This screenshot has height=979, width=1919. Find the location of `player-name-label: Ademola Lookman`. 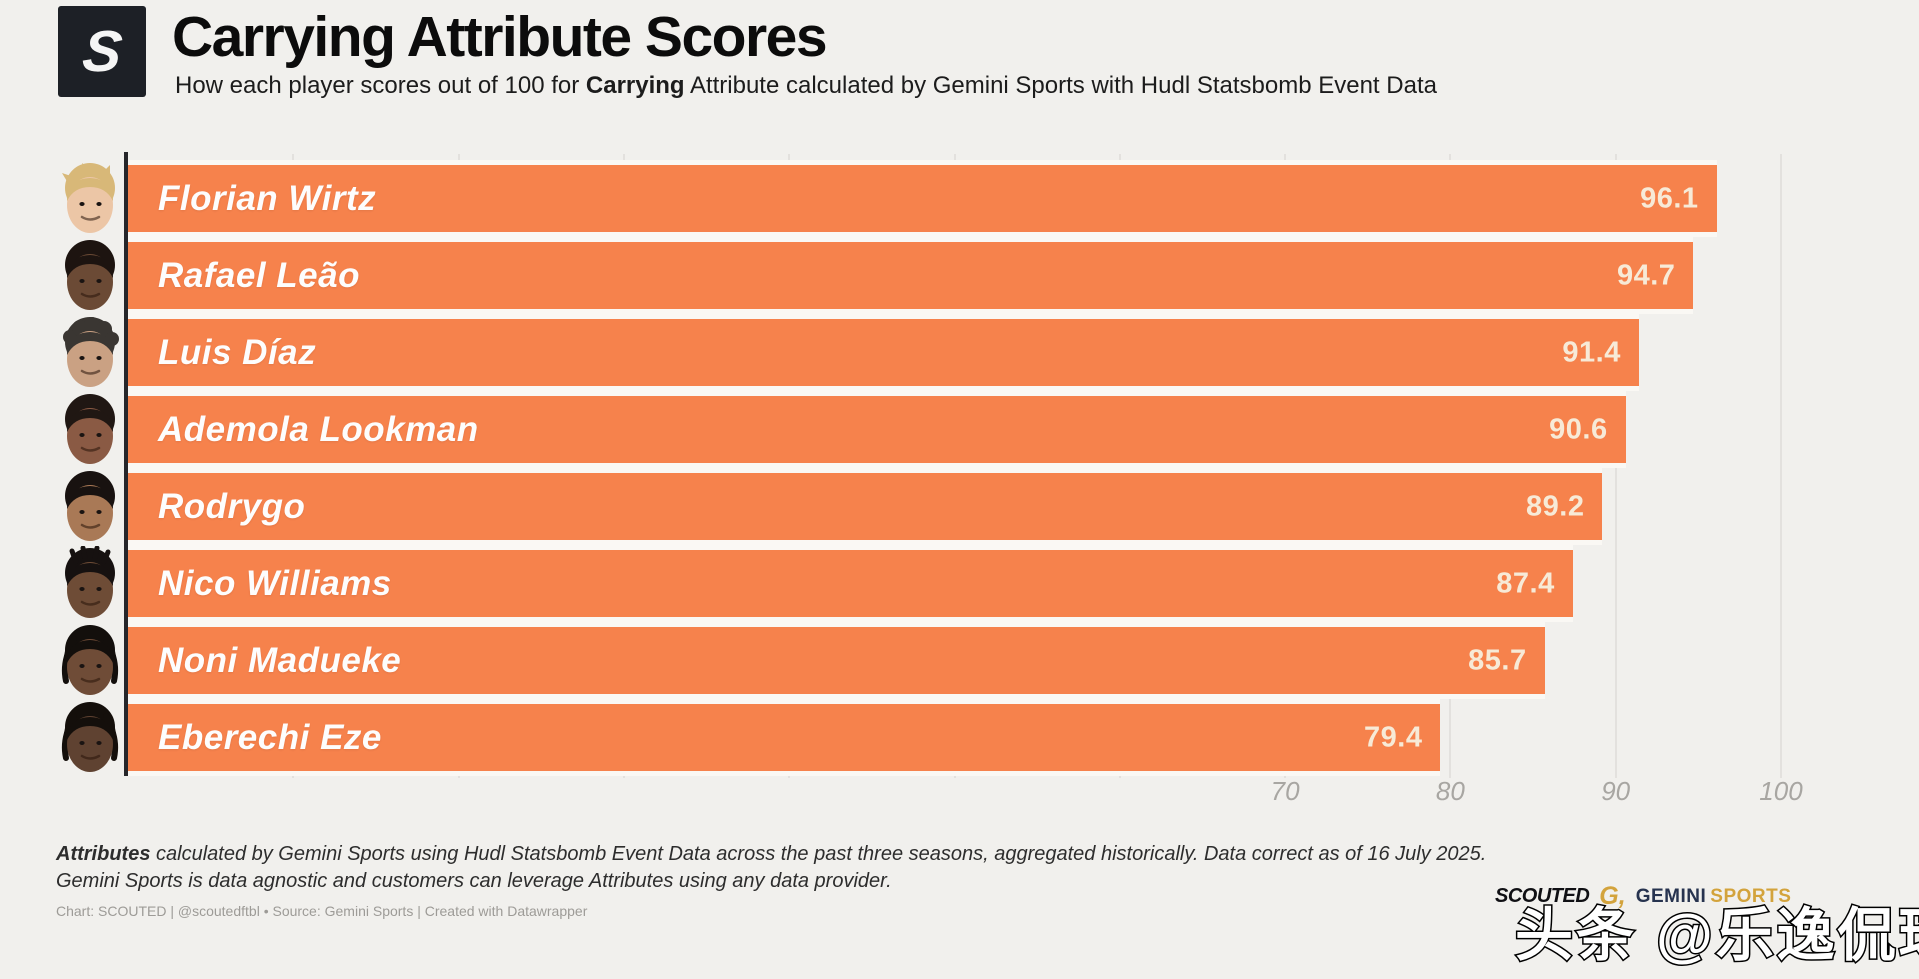

player-name-label: Ademola Lookman is located at coordinates (318, 429).